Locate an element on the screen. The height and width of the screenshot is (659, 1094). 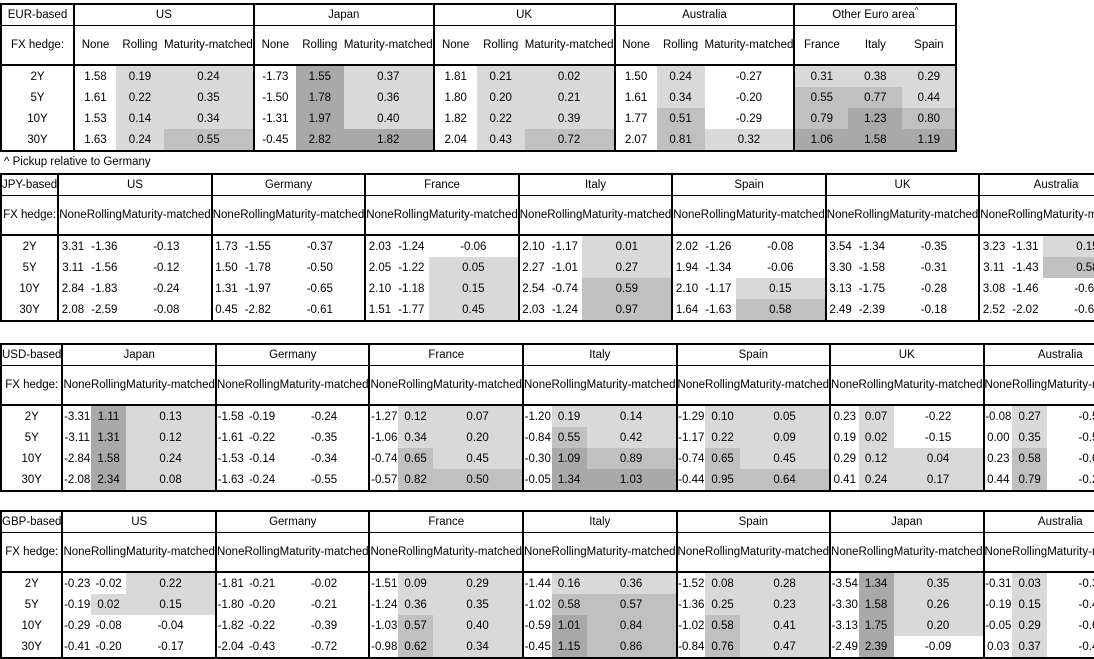
section-label: GBP-based is located at coordinates (32, 522).